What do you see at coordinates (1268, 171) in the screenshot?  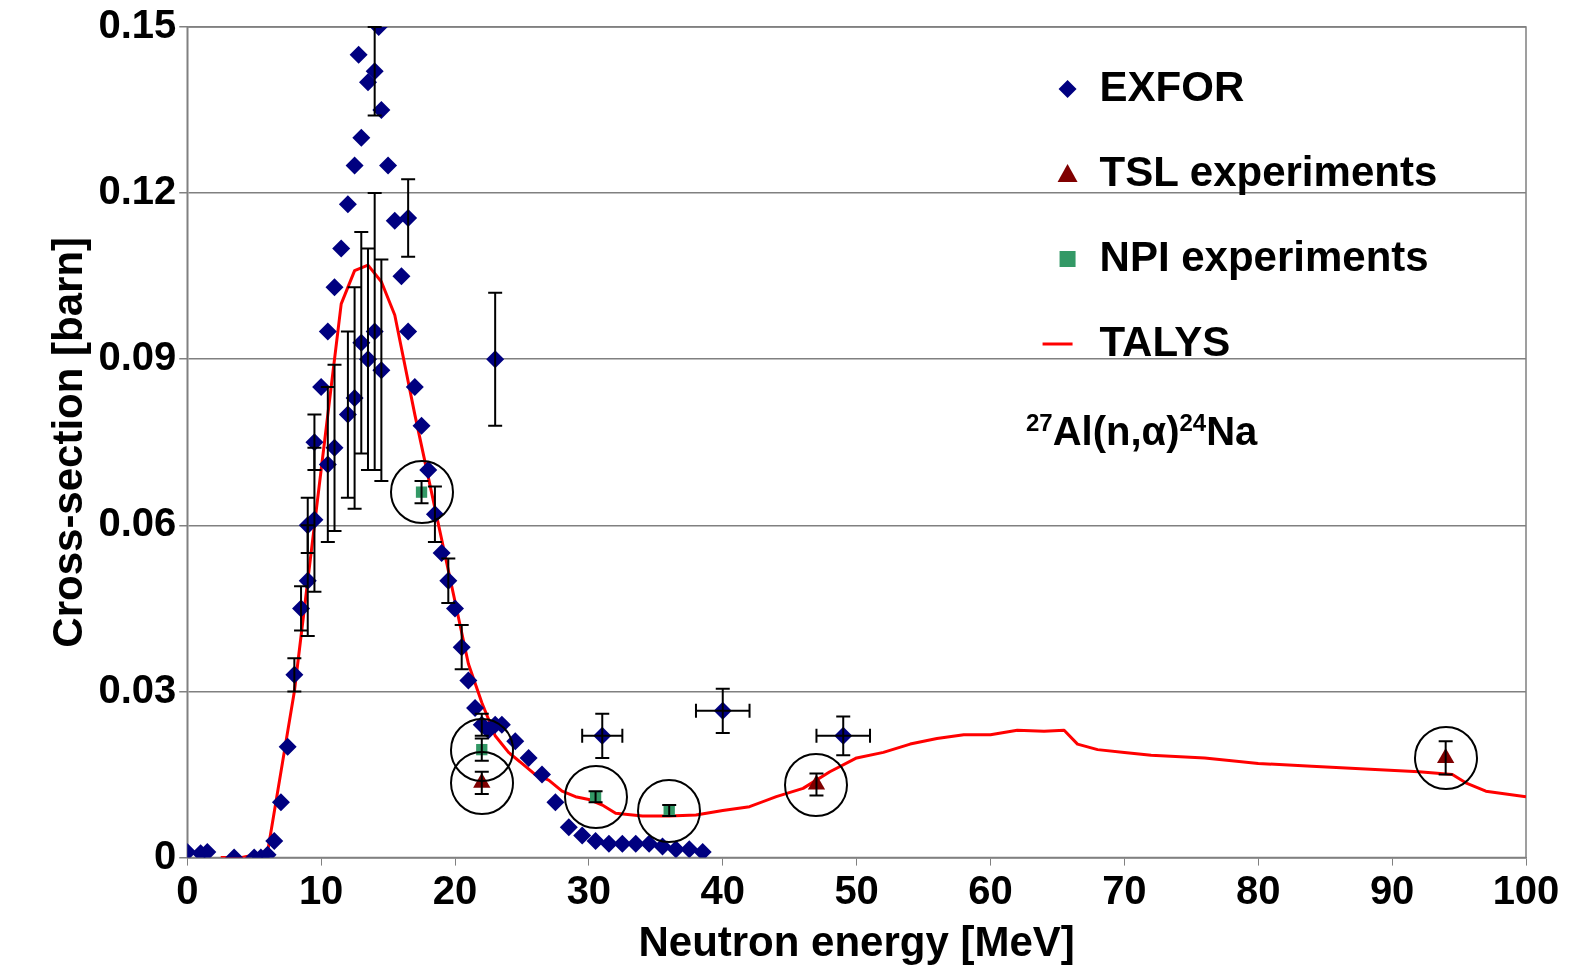 I see `legend-label: TSL experiments` at bounding box center [1268, 171].